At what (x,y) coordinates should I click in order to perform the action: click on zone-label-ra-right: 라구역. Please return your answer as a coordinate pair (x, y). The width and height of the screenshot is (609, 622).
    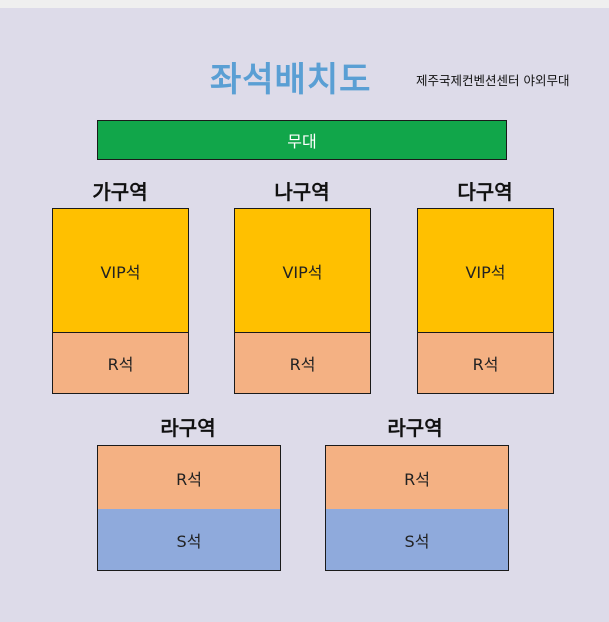
    Looking at the image, I should click on (415, 428).